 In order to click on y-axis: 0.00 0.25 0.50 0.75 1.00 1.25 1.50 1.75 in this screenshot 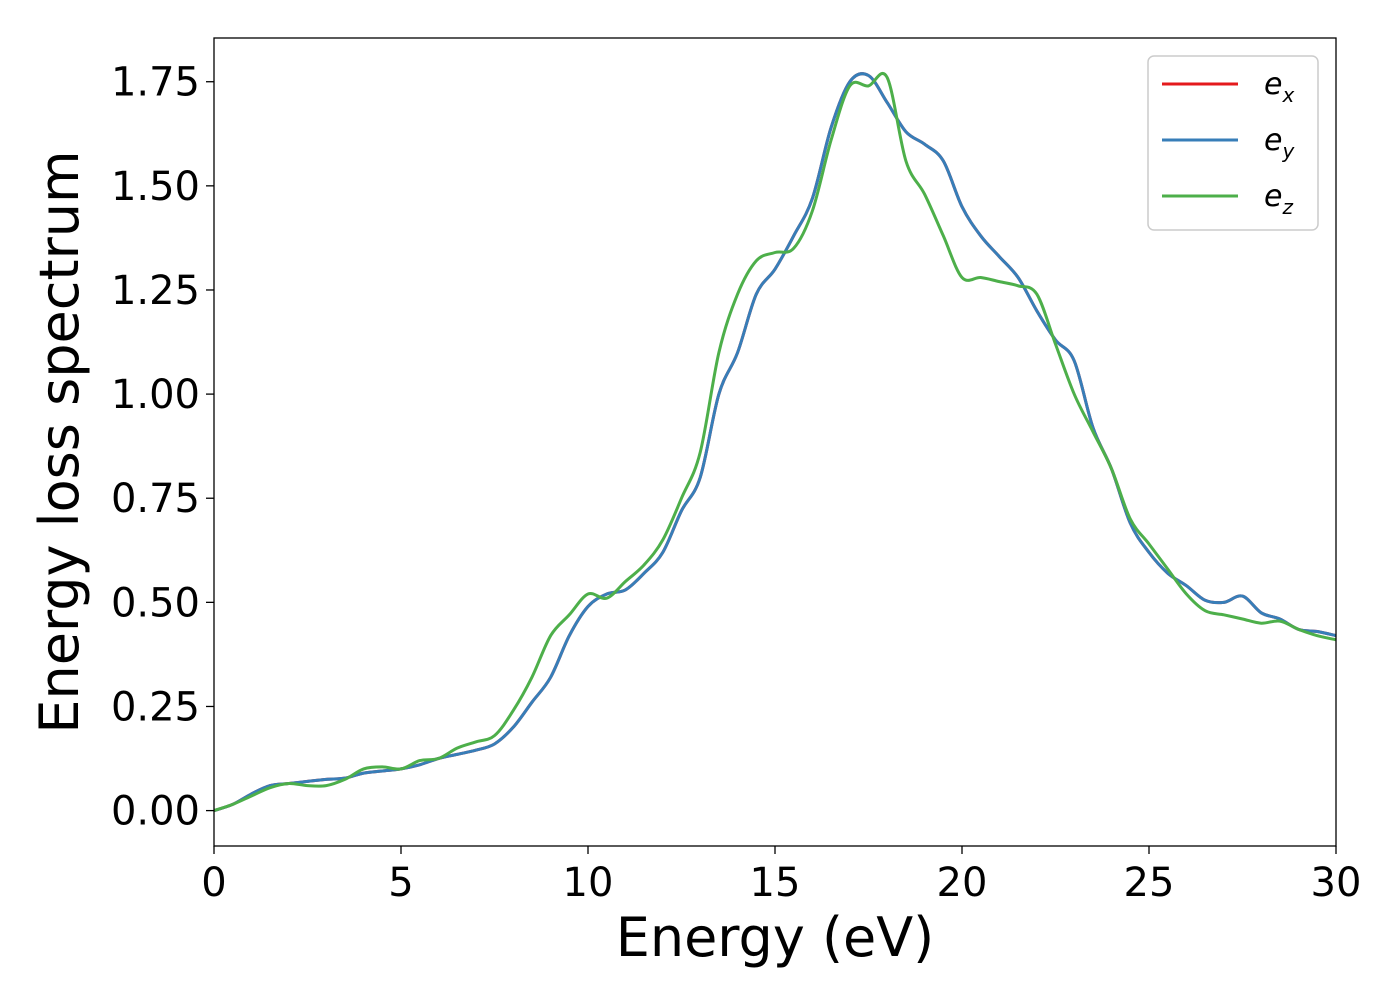, I will do `click(162, 447)`.